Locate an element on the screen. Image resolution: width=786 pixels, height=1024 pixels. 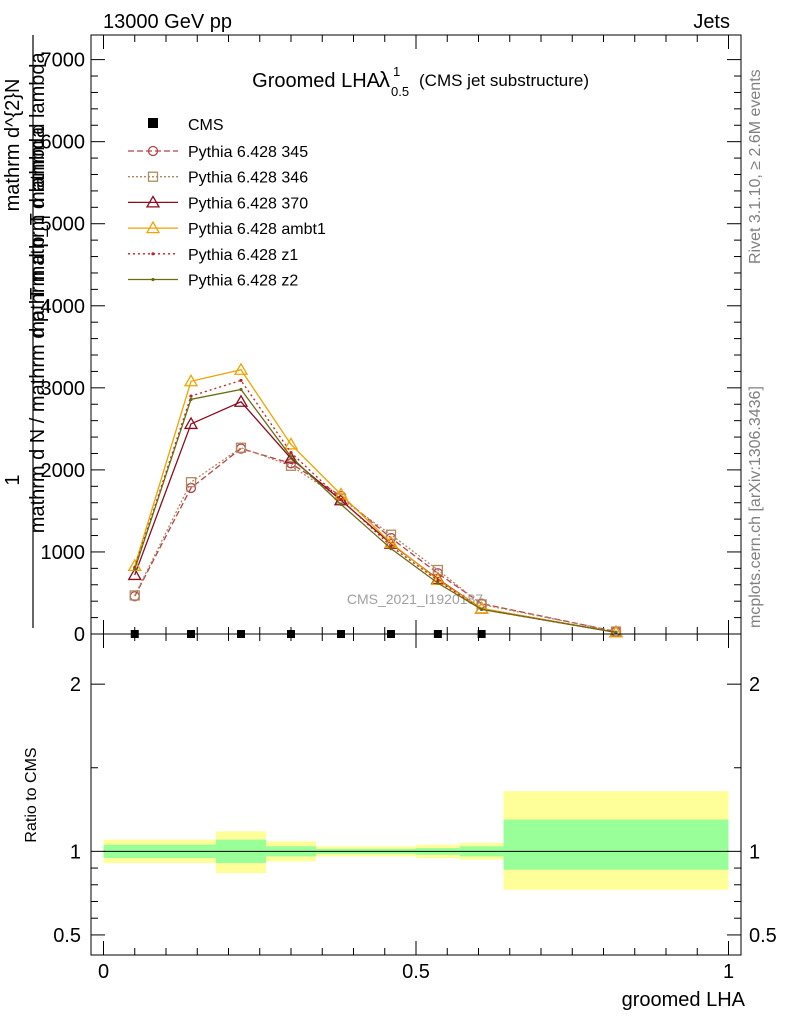
main-ytick-label: 1000 is located at coordinates (63, 553).